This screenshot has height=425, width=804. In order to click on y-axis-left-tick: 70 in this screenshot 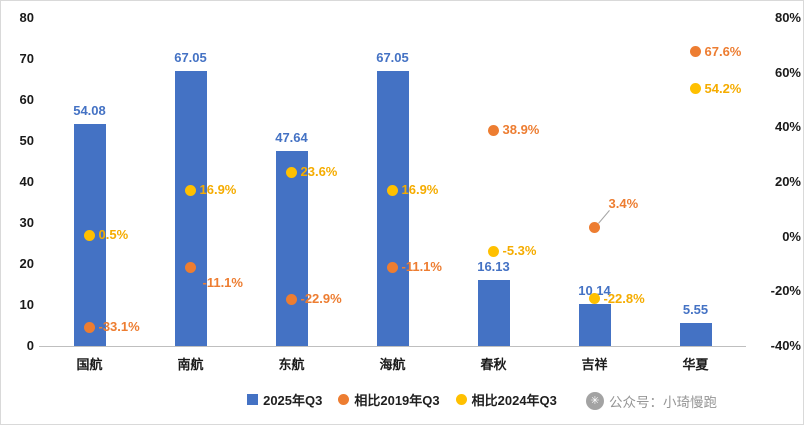, I will do `click(26, 58)`.